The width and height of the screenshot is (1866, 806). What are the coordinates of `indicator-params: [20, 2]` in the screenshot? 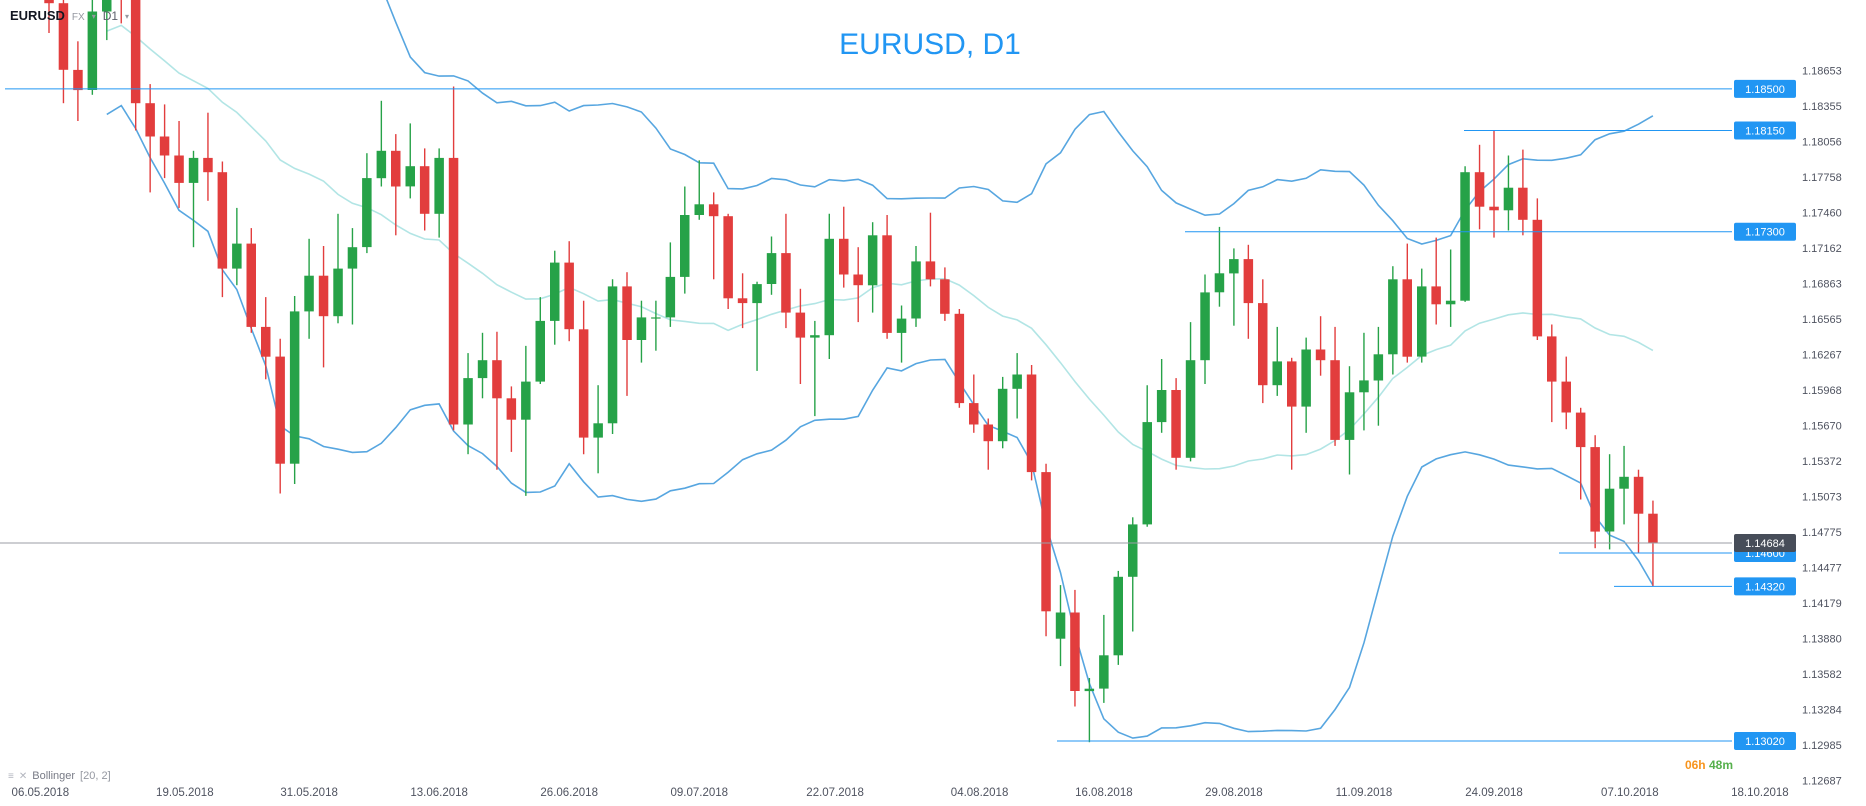 It's located at (95, 776).